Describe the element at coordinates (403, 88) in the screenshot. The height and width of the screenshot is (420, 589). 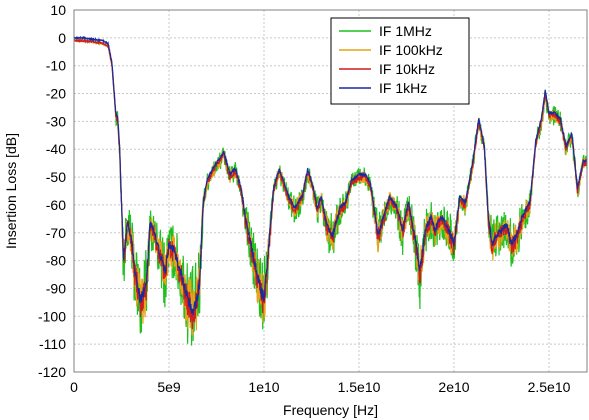
I see `legend-label: IF 1kHz` at that location.